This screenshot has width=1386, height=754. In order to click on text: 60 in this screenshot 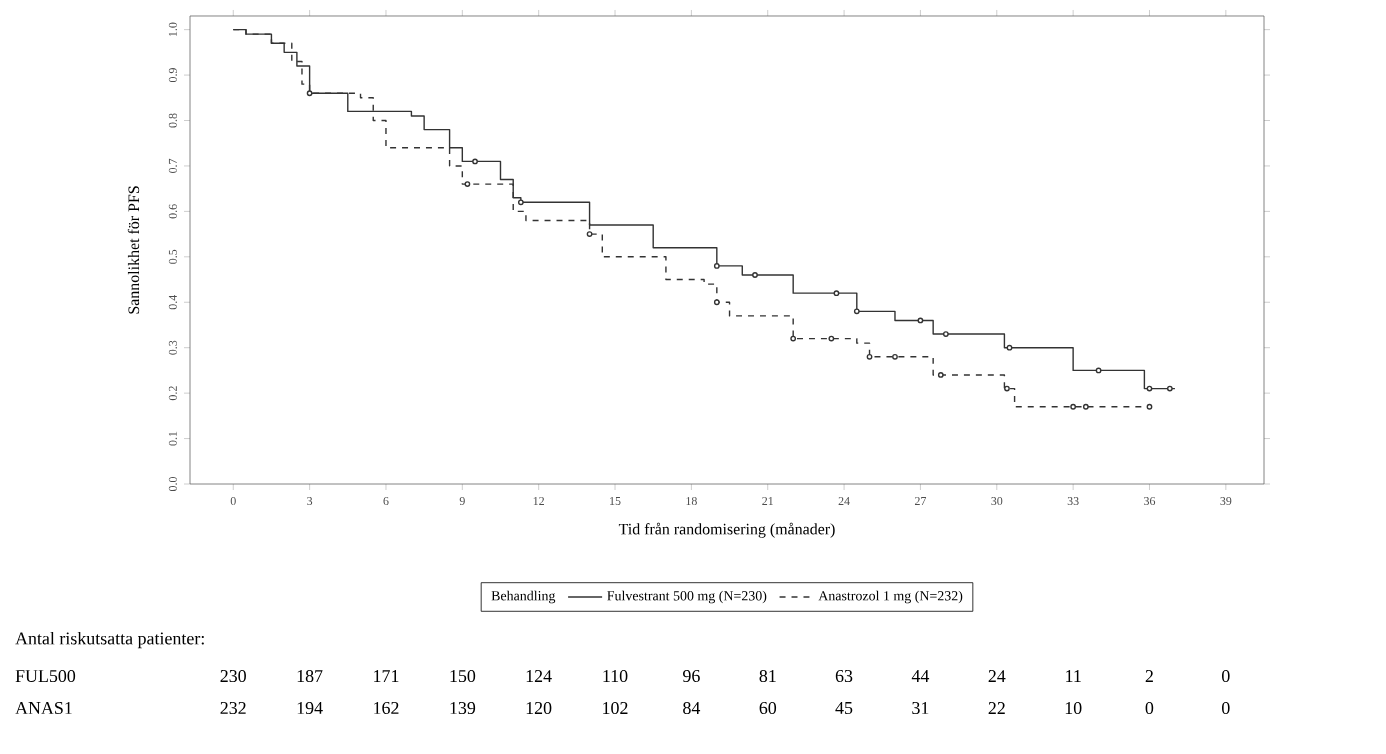, I will do `click(768, 708)`.